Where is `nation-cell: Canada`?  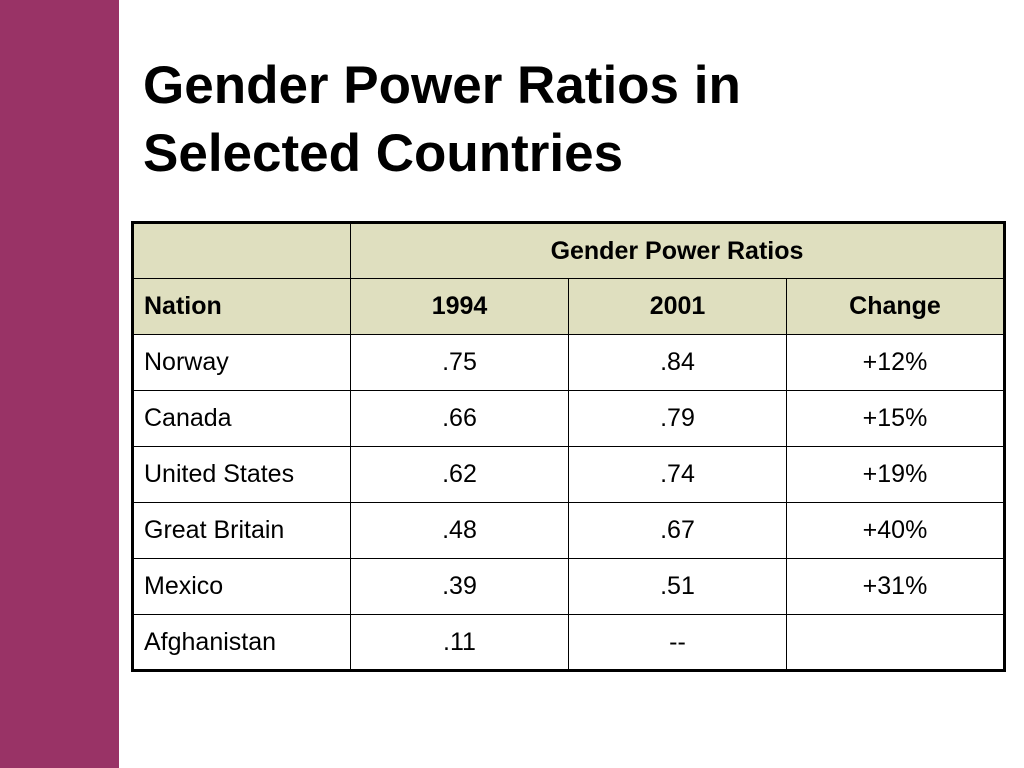
nation-cell: Canada is located at coordinates (241, 418).